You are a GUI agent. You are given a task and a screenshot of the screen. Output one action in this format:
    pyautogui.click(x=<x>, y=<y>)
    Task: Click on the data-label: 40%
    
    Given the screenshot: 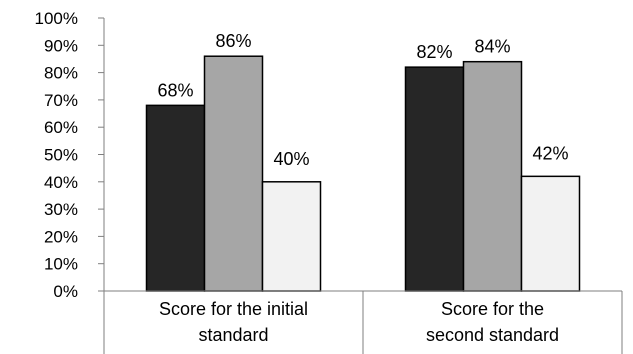 What is the action you would take?
    pyautogui.click(x=291, y=159)
    